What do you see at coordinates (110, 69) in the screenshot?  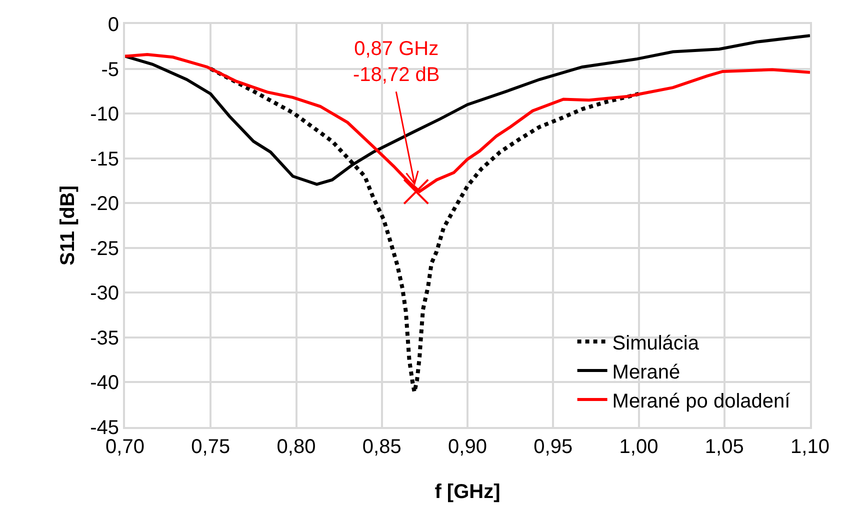 I see `y-tick-label: -5` at bounding box center [110, 69].